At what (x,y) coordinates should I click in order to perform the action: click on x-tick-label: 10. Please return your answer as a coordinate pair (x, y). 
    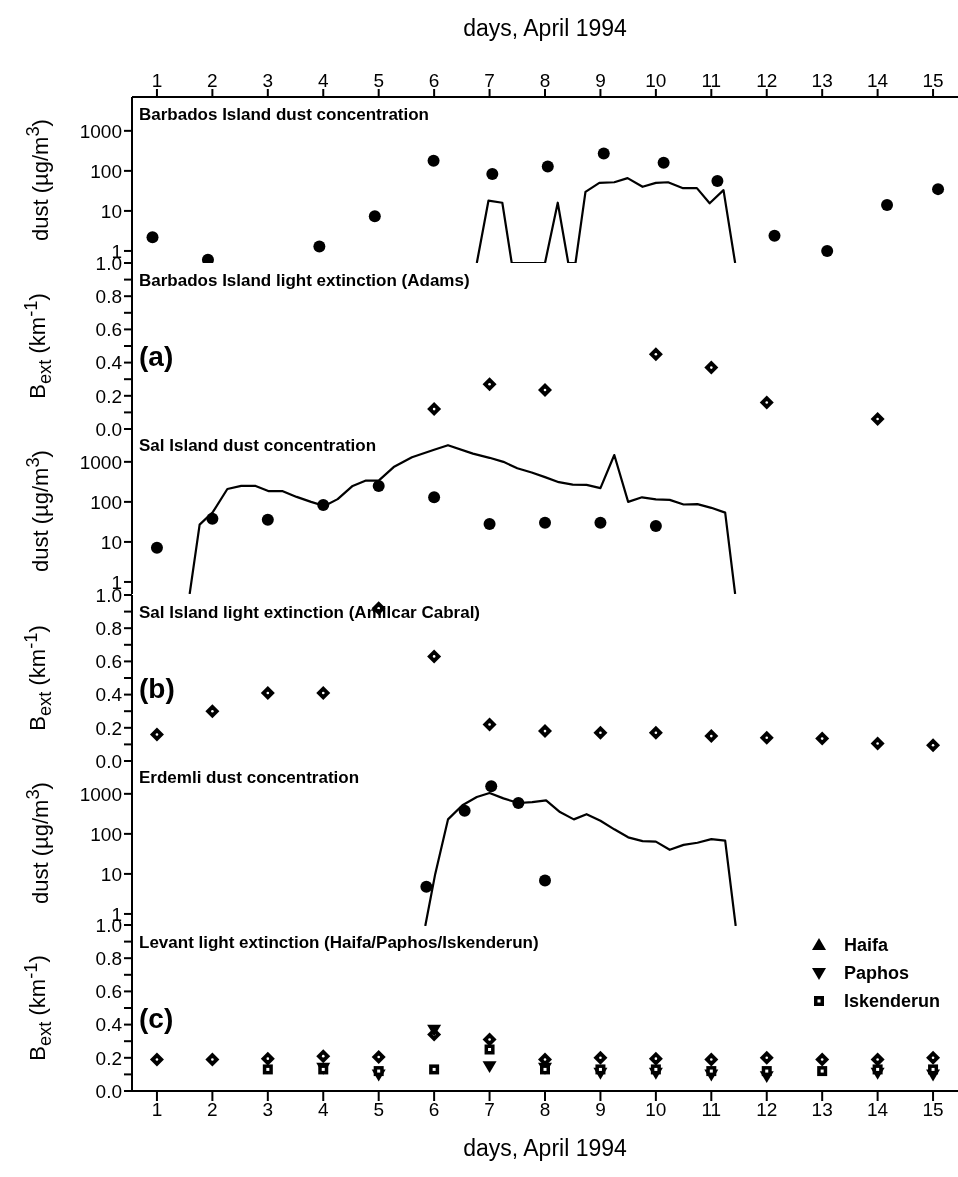
    Looking at the image, I should click on (656, 1110).